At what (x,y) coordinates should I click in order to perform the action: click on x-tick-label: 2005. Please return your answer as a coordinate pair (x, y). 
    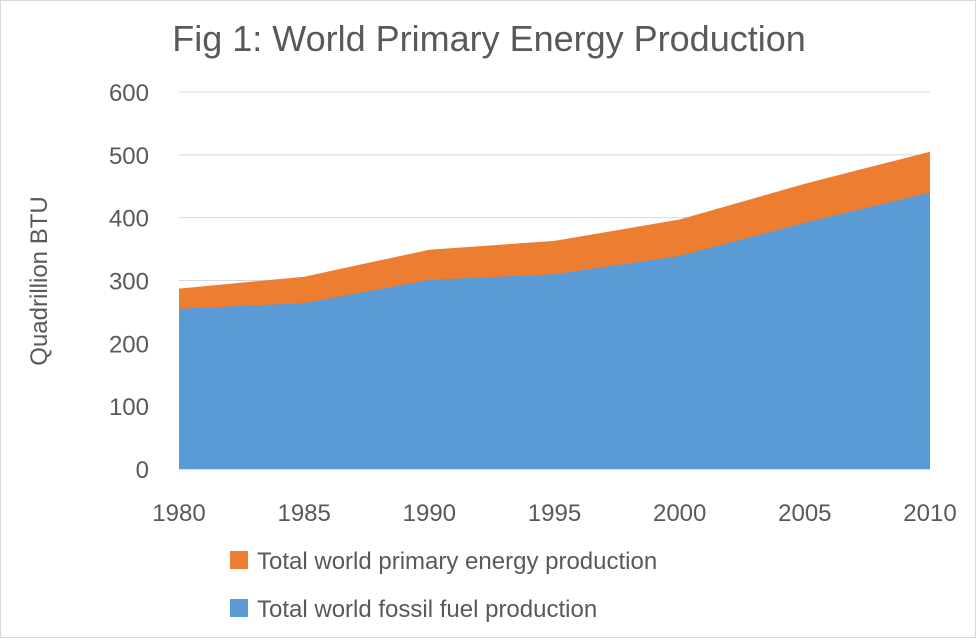
    Looking at the image, I should click on (804, 513).